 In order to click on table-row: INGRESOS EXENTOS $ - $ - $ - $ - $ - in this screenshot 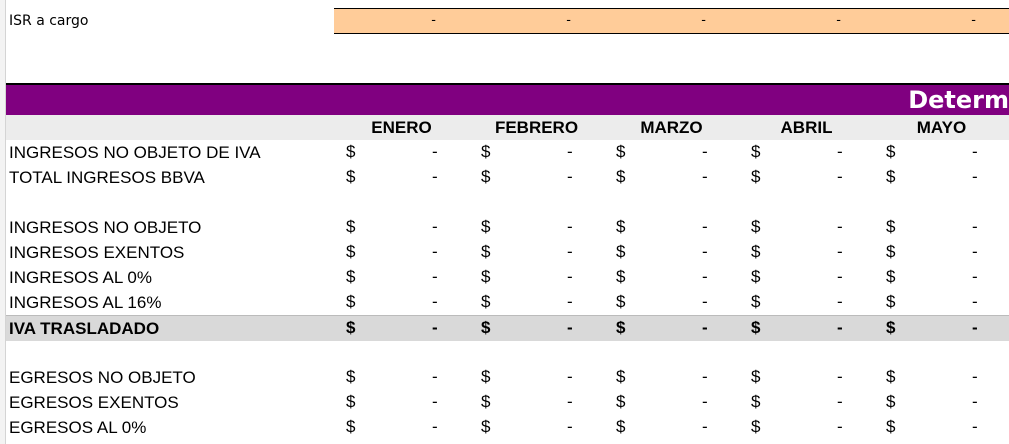, I will do `click(507, 252)`.